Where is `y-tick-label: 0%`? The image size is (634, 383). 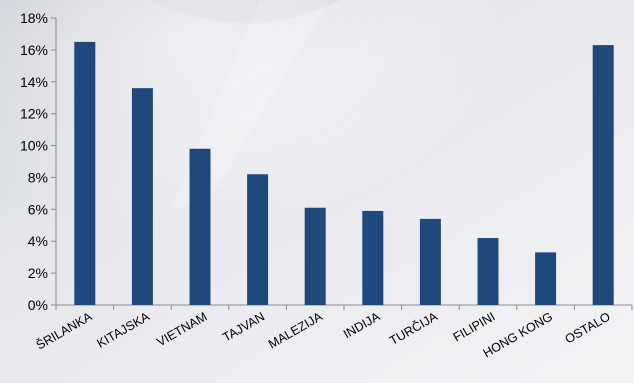 y-tick-label: 0% is located at coordinates (38, 305).